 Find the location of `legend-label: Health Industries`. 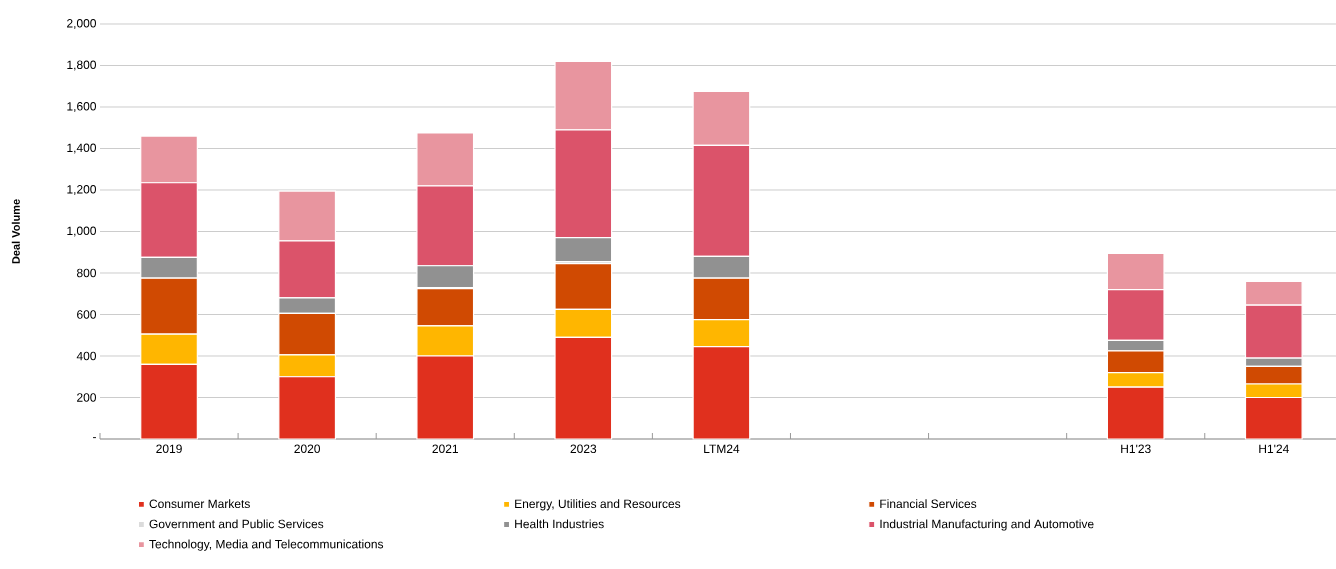

legend-label: Health Industries is located at coordinates (559, 524).